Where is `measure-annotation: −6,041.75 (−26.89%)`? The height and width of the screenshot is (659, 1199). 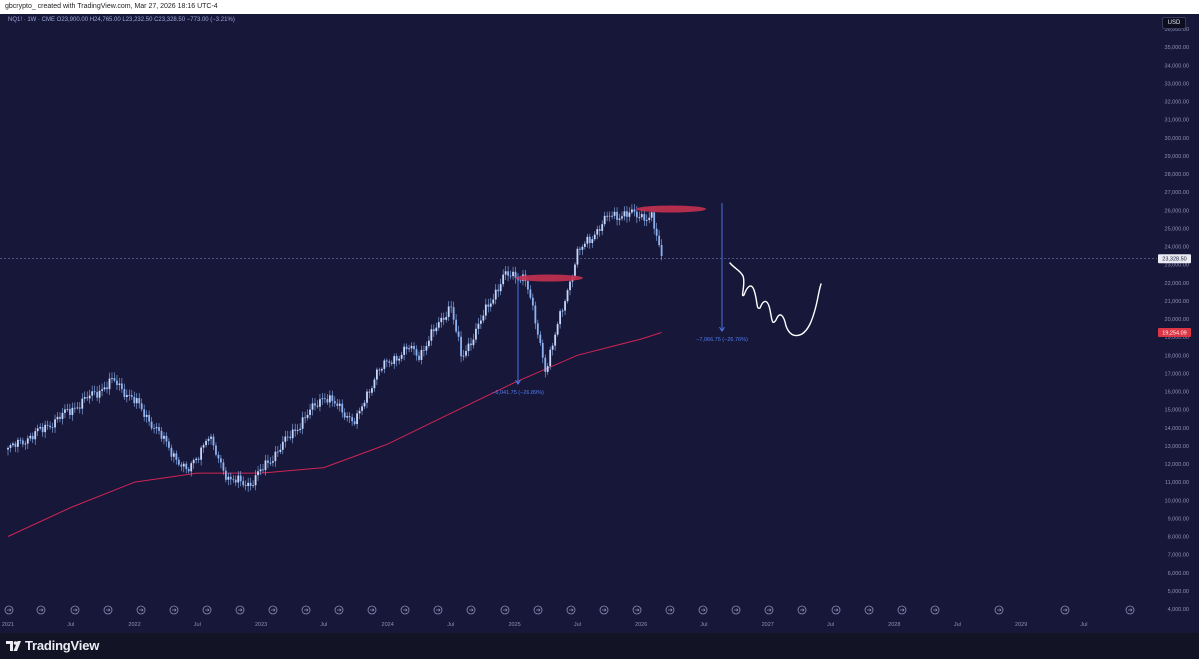
measure-annotation: −6,041.75 (−26.89%) is located at coordinates (518, 335).